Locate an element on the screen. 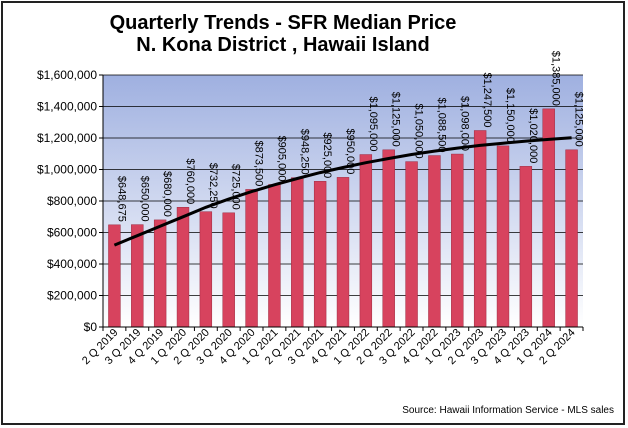 This screenshot has height=428, width=628. y-tick-label: $200,000 is located at coordinates (72, 296).